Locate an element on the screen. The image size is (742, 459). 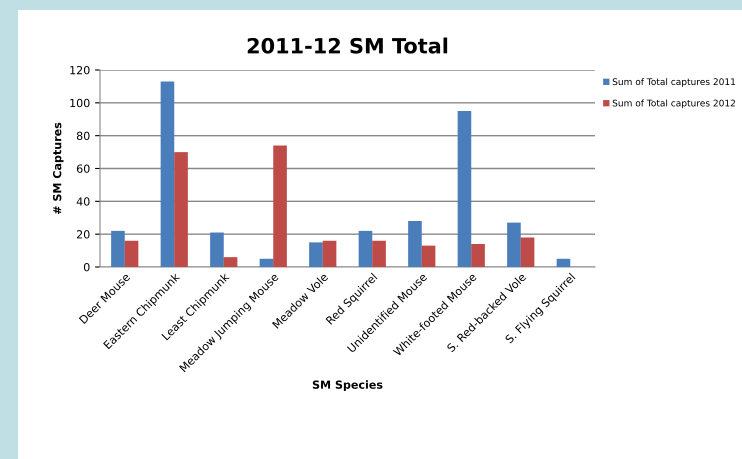
chart-title: 2011-12 SM Total is located at coordinates (348, 46).